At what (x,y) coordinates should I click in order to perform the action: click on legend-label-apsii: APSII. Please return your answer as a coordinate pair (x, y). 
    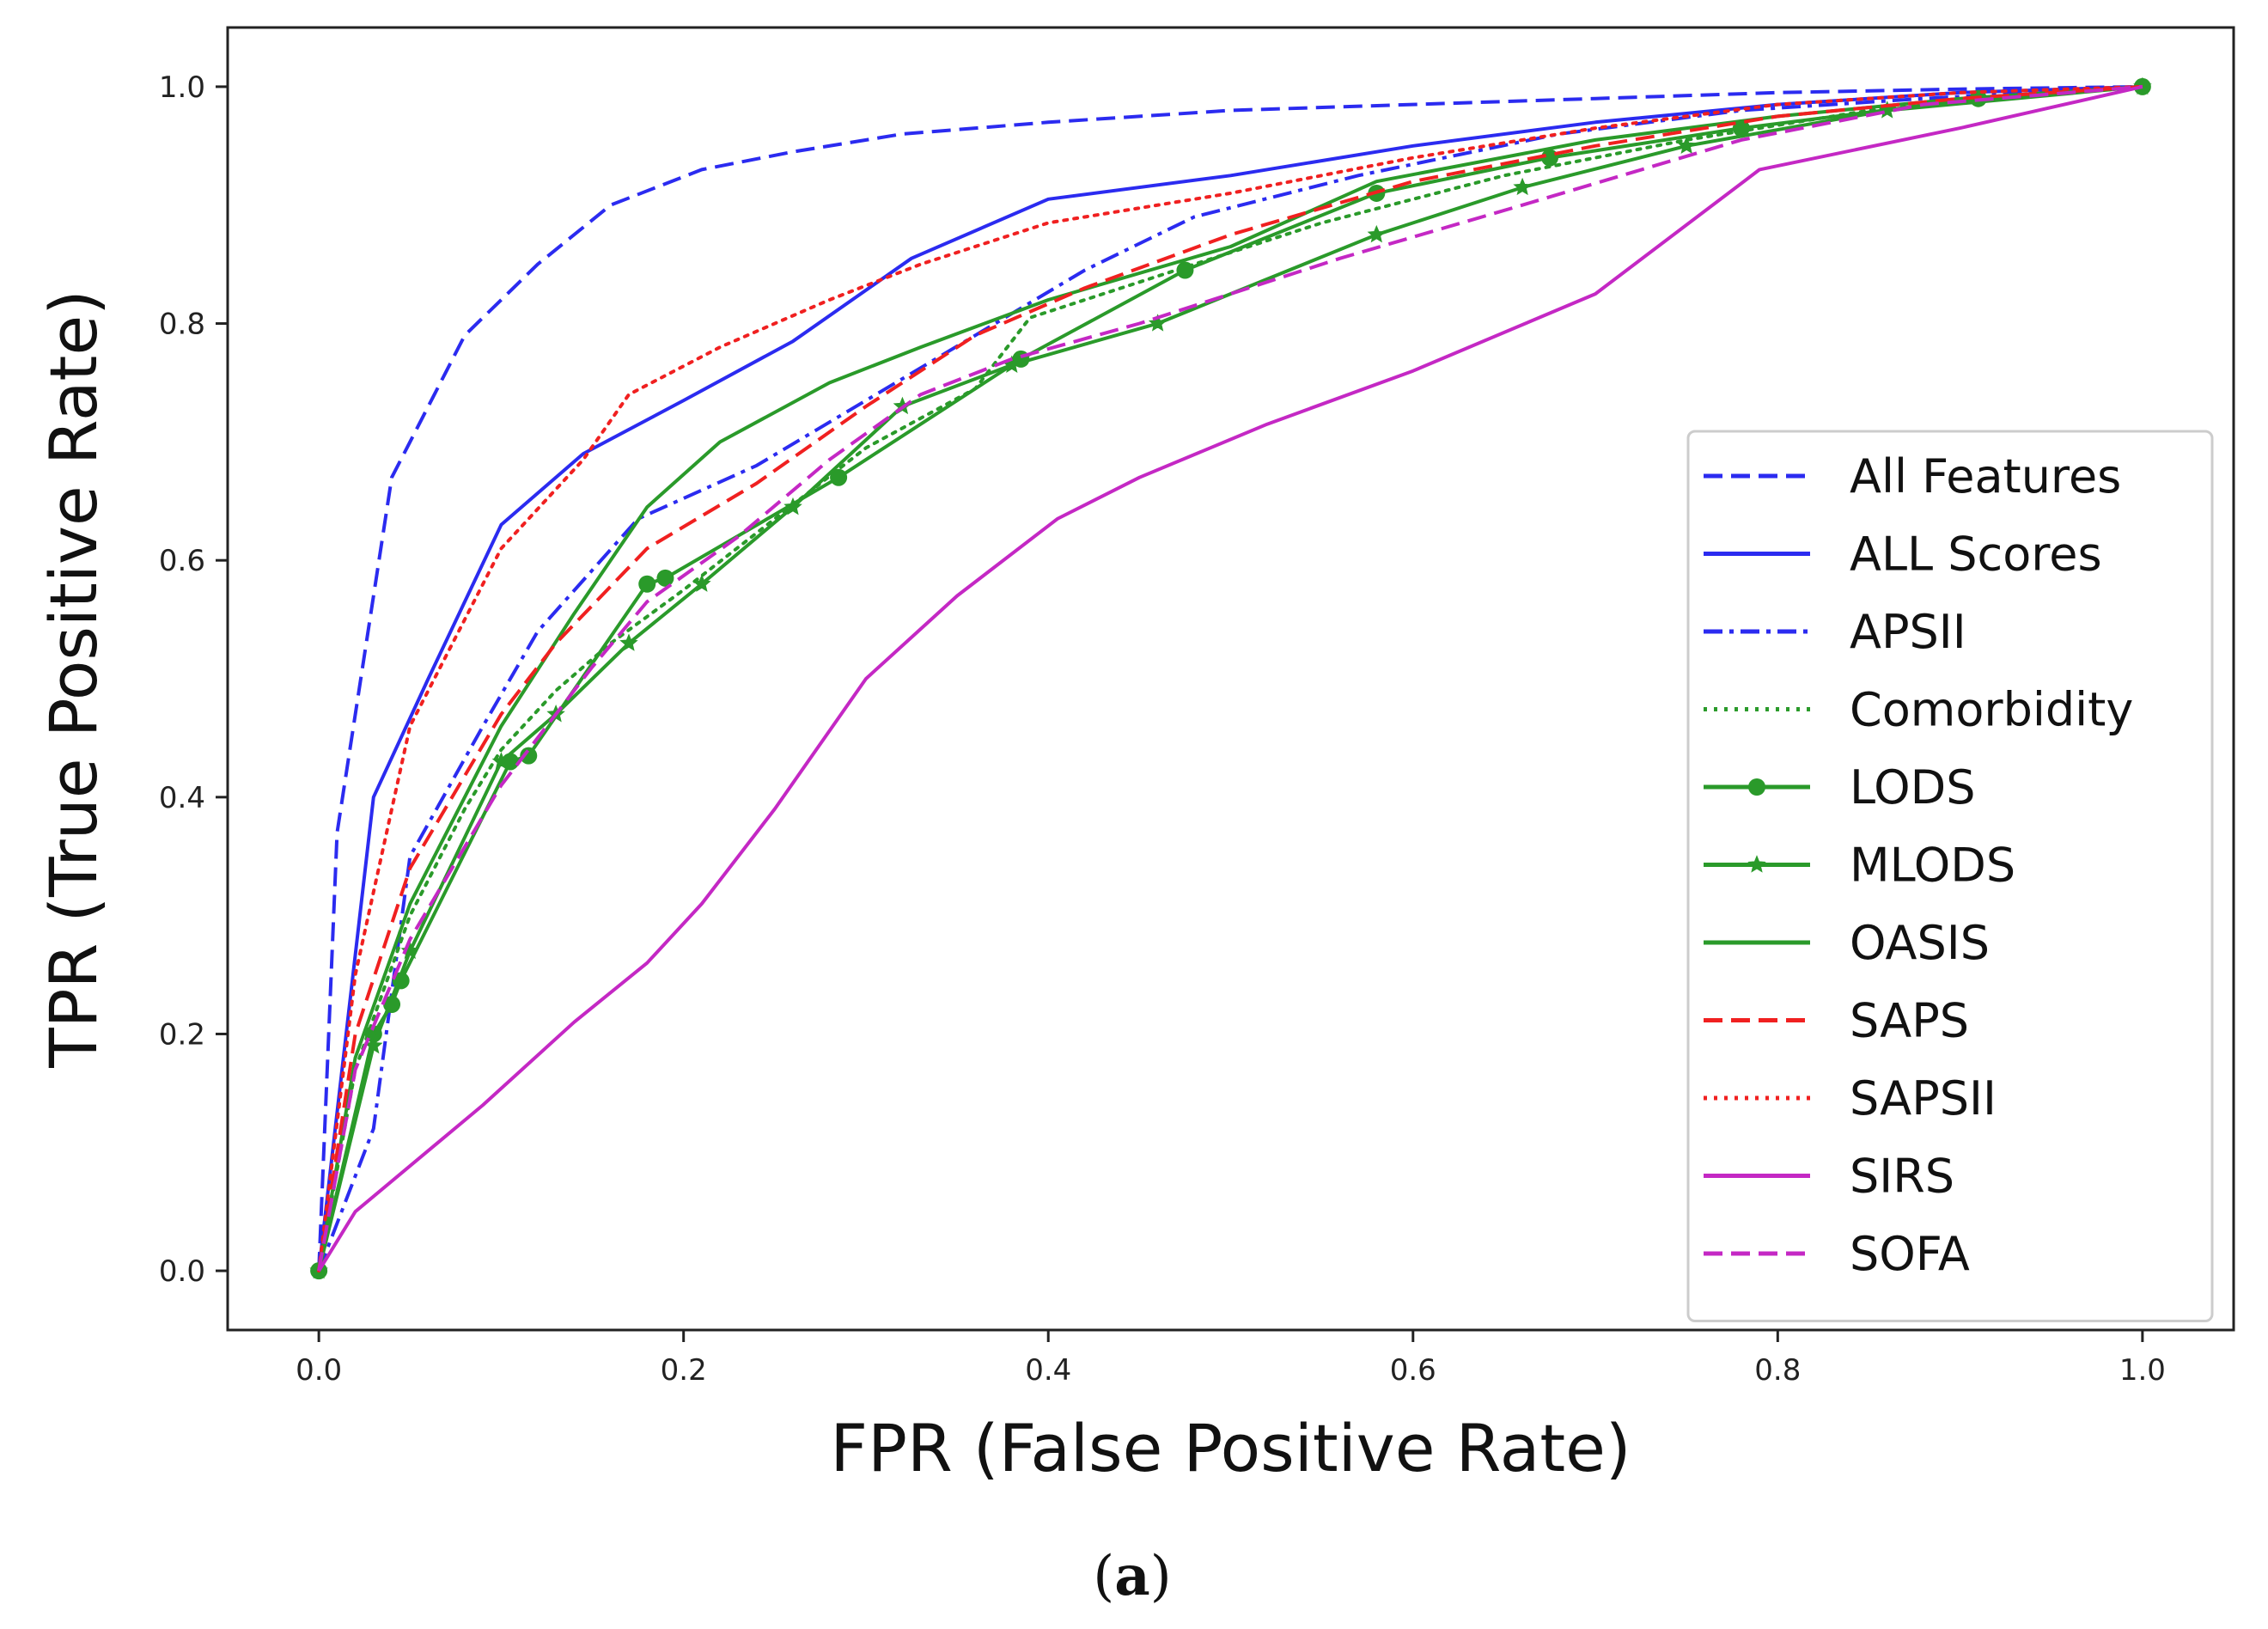
    Looking at the image, I should click on (1908, 632).